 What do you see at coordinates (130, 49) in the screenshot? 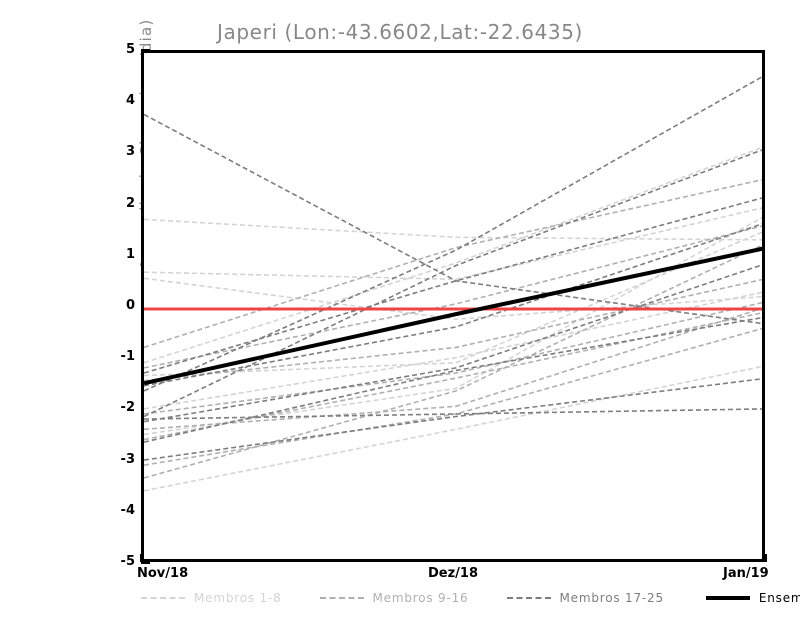
I see `y-tick-label: 5` at bounding box center [130, 49].